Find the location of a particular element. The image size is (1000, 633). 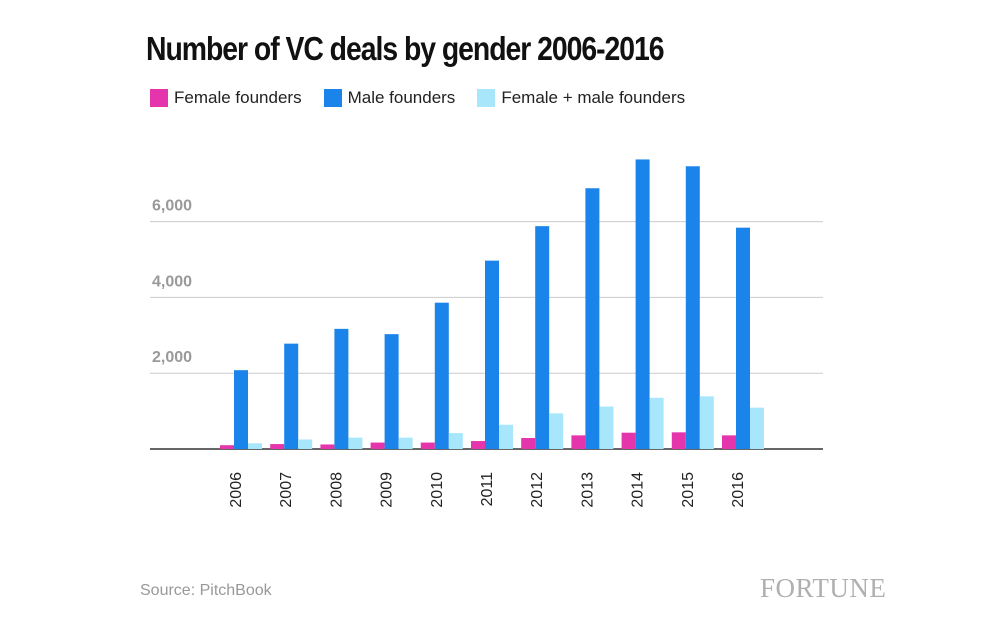

legend-item-mixed: Female + male founders is located at coordinates (581, 98).